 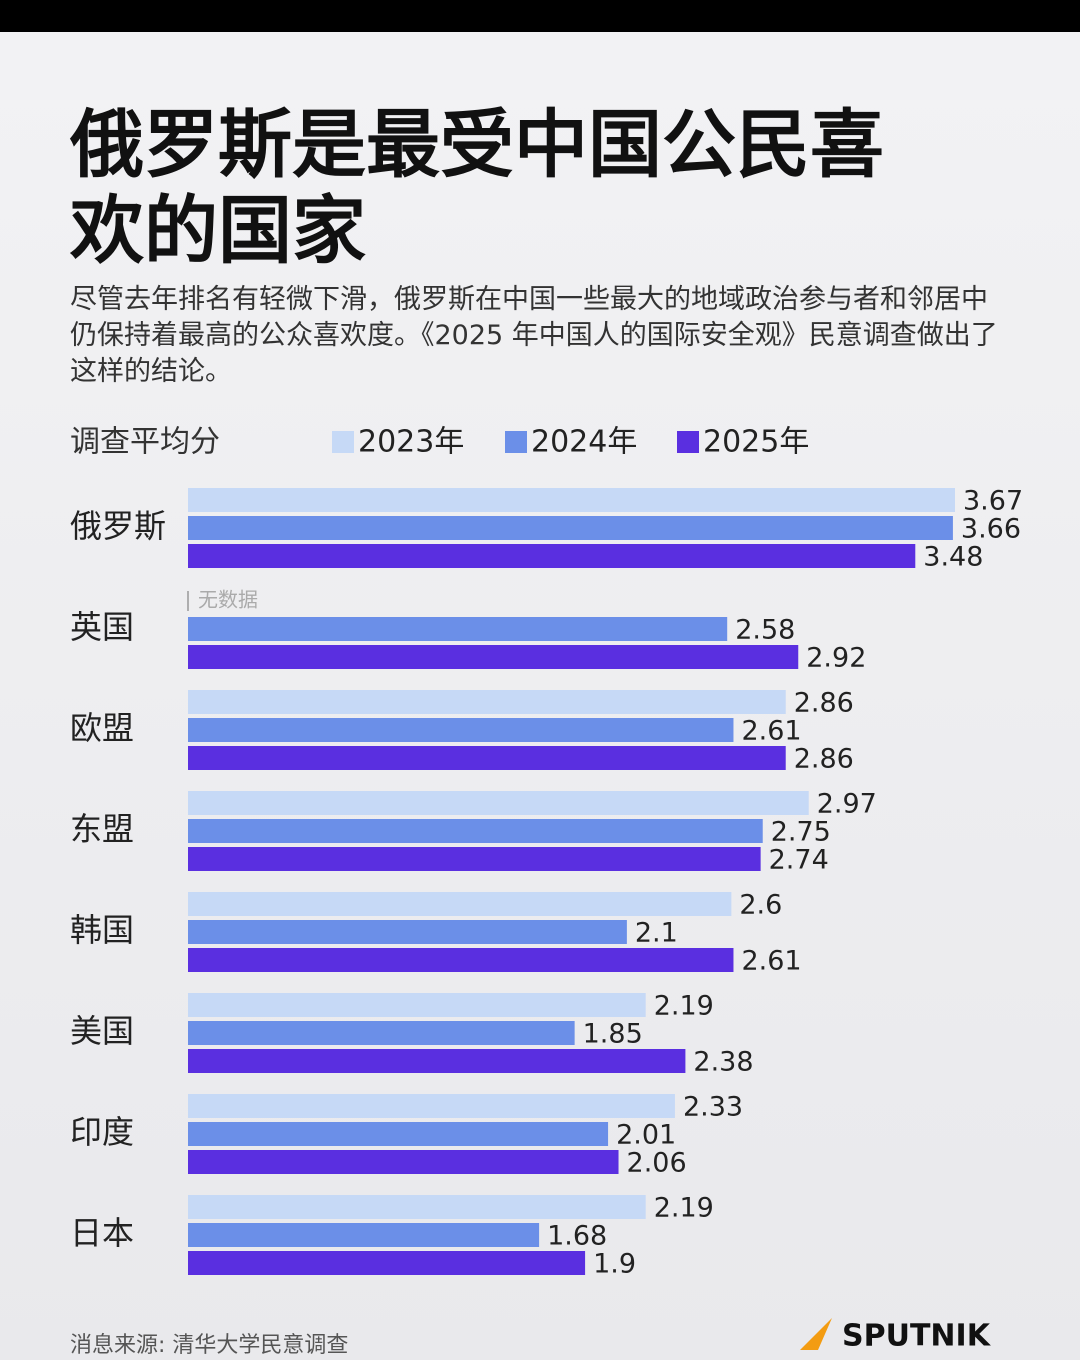 I want to click on value-label: 2.92, so click(x=836, y=658).